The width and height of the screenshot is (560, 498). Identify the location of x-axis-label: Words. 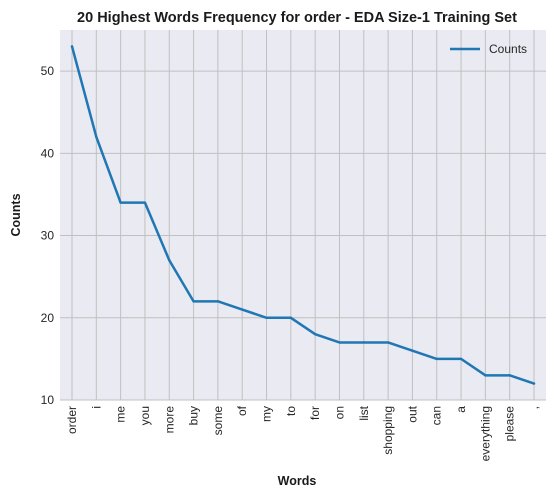
(297, 481).